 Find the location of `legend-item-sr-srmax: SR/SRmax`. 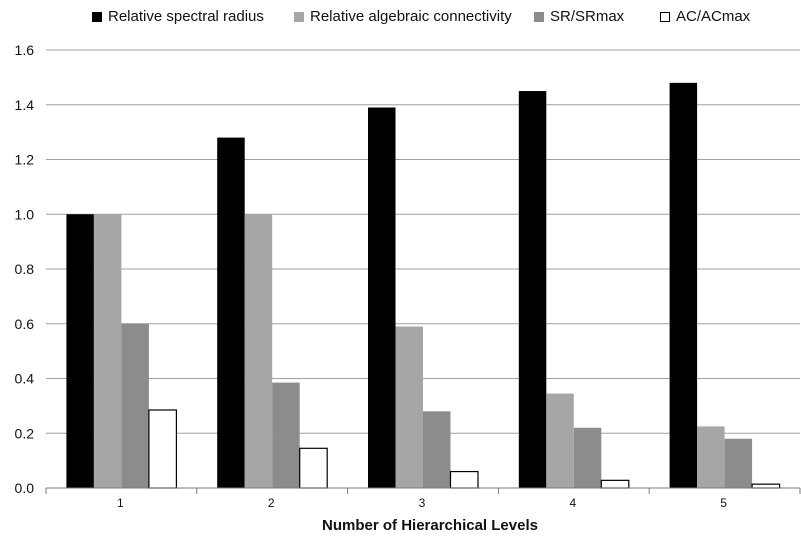

legend-item-sr-srmax: SR/SRmax is located at coordinates (579, 16).